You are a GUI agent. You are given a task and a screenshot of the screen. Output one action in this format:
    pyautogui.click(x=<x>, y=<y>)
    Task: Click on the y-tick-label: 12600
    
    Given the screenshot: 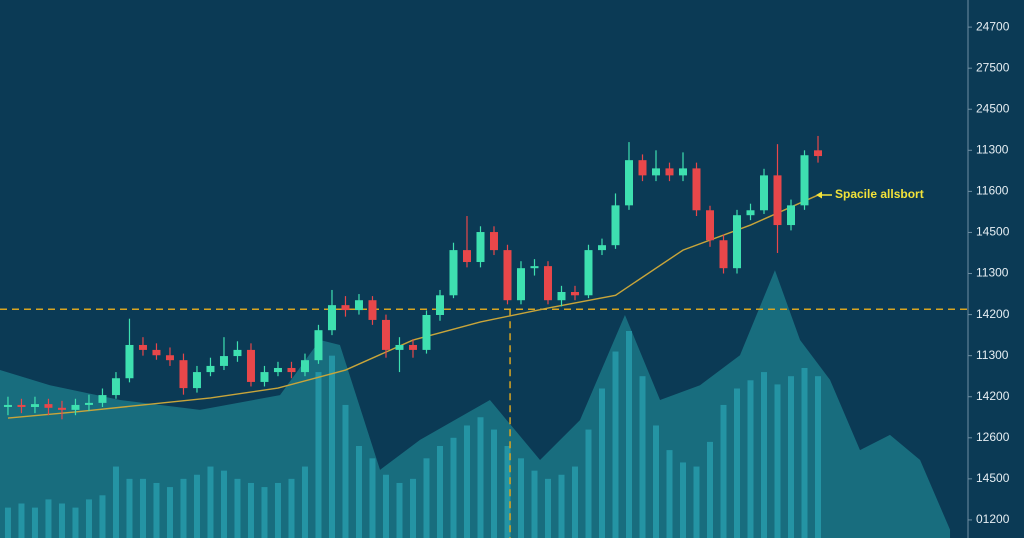 What is the action you would take?
    pyautogui.click(x=993, y=437)
    